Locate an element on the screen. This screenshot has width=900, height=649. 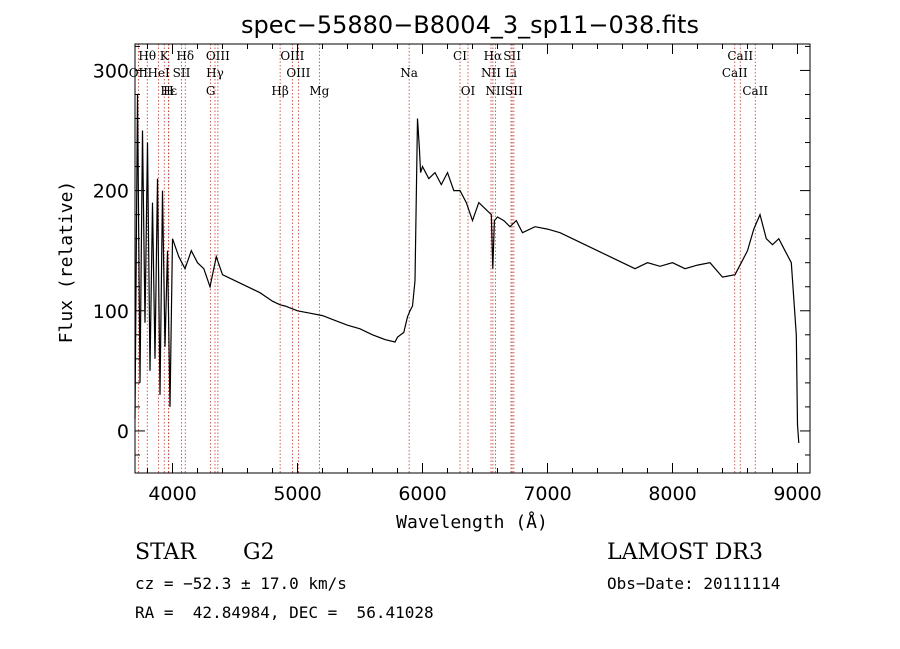
spectral-line-label: OI is located at coordinates (468, 91).